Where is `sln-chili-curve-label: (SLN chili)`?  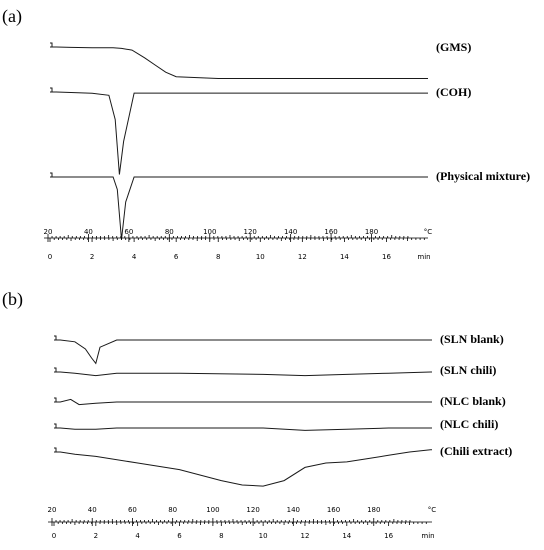 sln-chili-curve-label: (SLN chili) is located at coordinates (468, 370).